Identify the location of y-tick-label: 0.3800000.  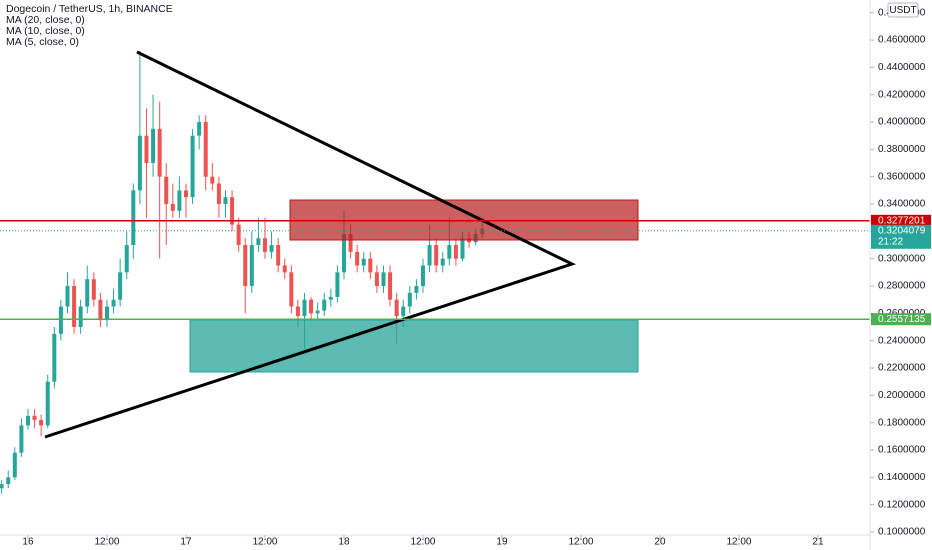
(902, 149).